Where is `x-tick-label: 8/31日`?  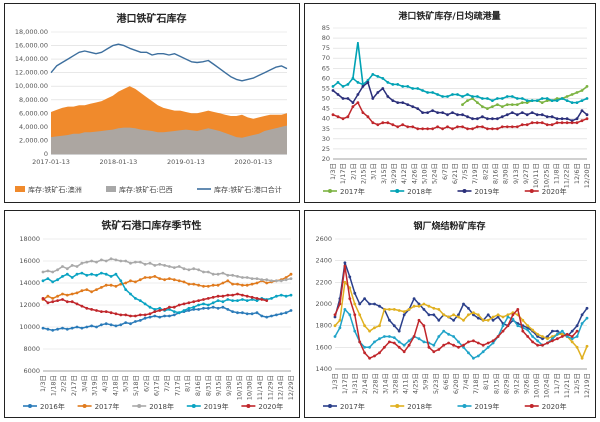
x-tick-label: 8/31日 is located at coordinates (208, 385).